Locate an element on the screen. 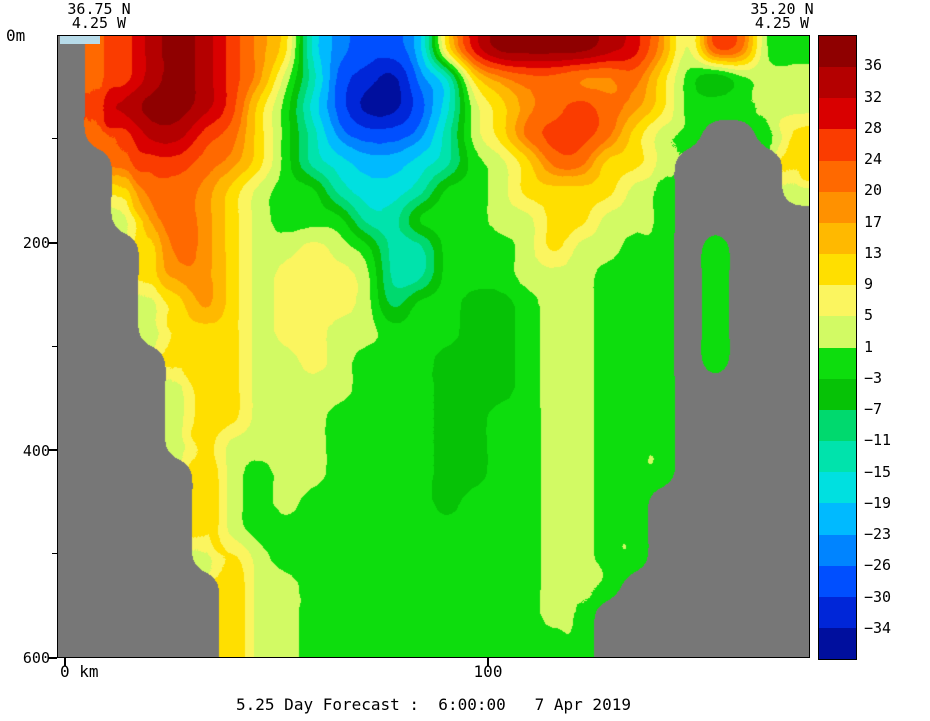 The image size is (930, 721). top-left-coordinates: 36.75 N 4.25 W is located at coordinates (99, 16).